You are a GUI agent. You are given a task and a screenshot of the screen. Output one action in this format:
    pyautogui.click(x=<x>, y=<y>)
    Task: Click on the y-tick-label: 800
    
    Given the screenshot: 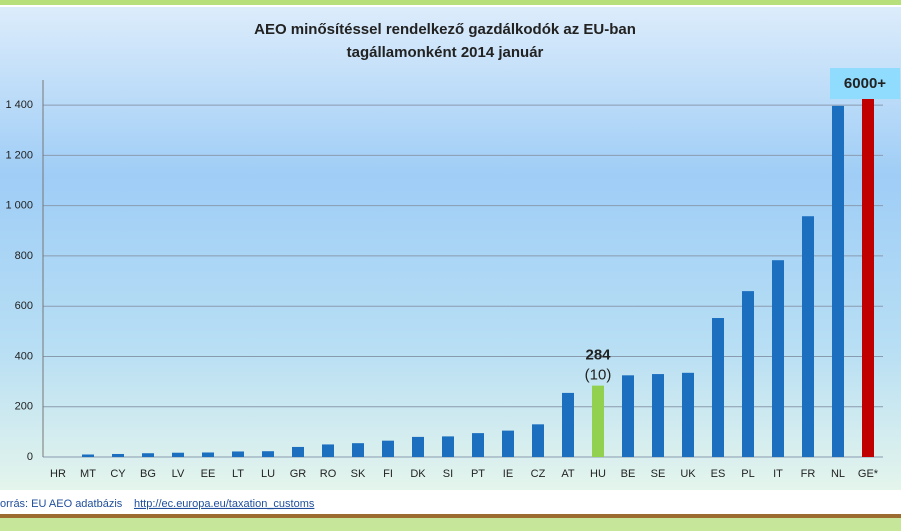 What is the action you would take?
    pyautogui.click(x=24, y=256)
    